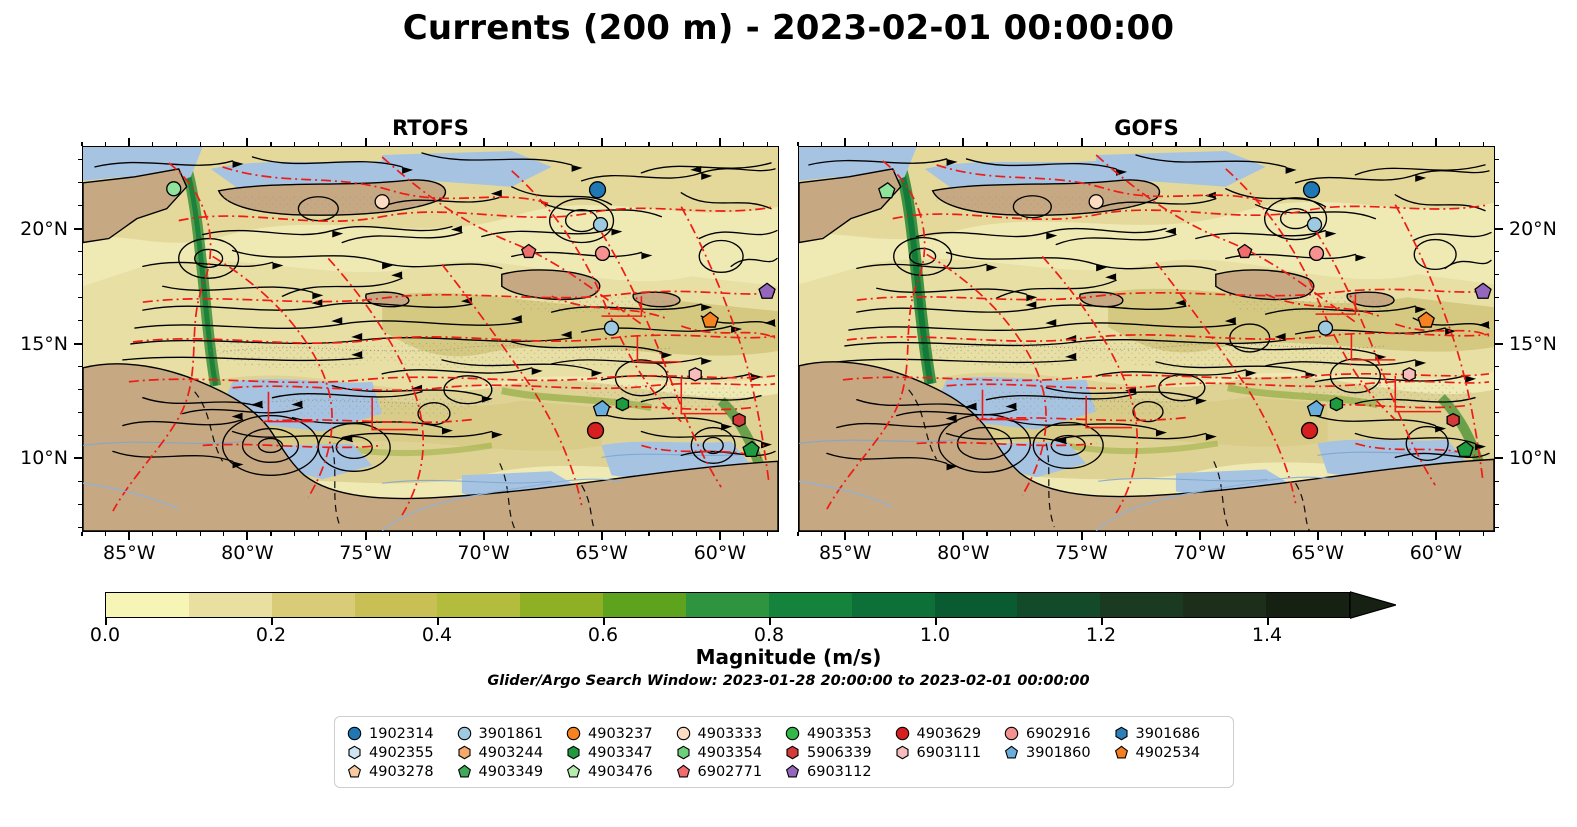 This screenshot has height=827, width=1577. Describe the element at coordinates (1101, 635) in the screenshot. I see `colorbar-tick-label: 1.2` at that location.